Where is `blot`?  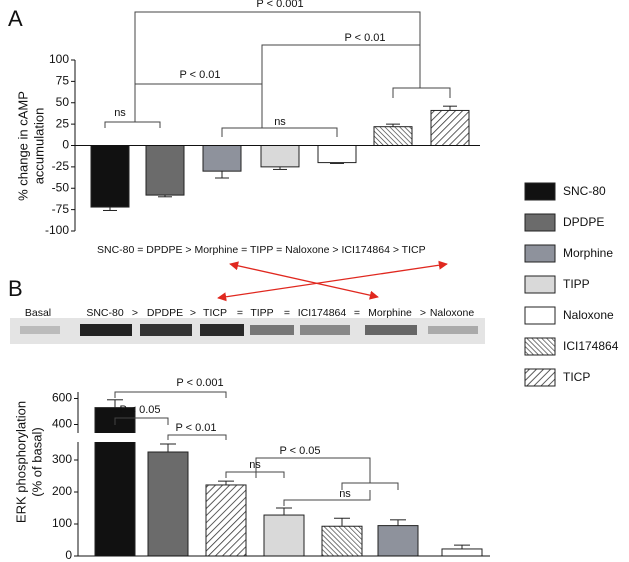 blot is located at coordinates (247, 331).